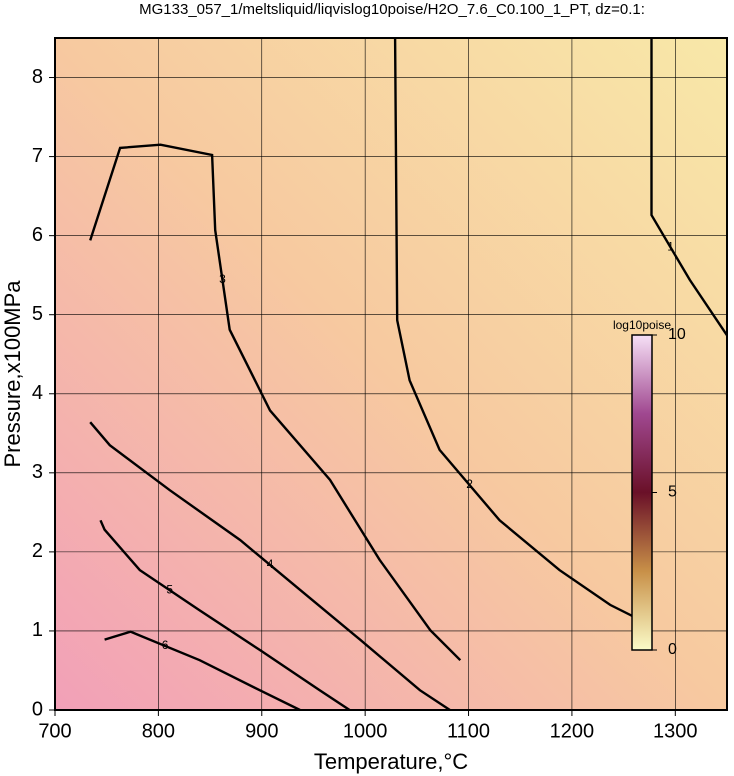 This screenshot has height=776, width=734. Describe the element at coordinates (222, 279) in the screenshot. I see `contour-label: 3` at that location.